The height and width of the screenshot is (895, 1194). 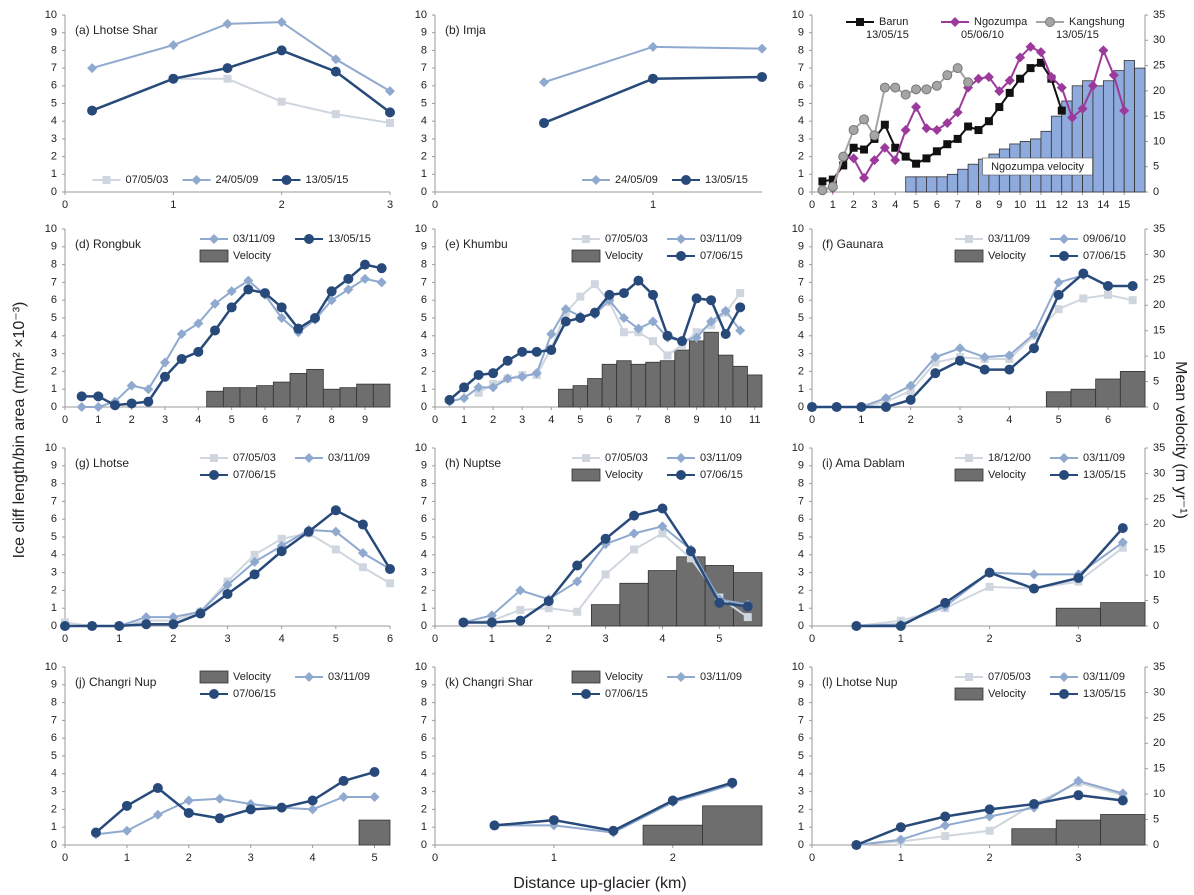 What do you see at coordinates (895, 205) in the screenshot?
I see `x-tick-label: 4` at bounding box center [895, 205].